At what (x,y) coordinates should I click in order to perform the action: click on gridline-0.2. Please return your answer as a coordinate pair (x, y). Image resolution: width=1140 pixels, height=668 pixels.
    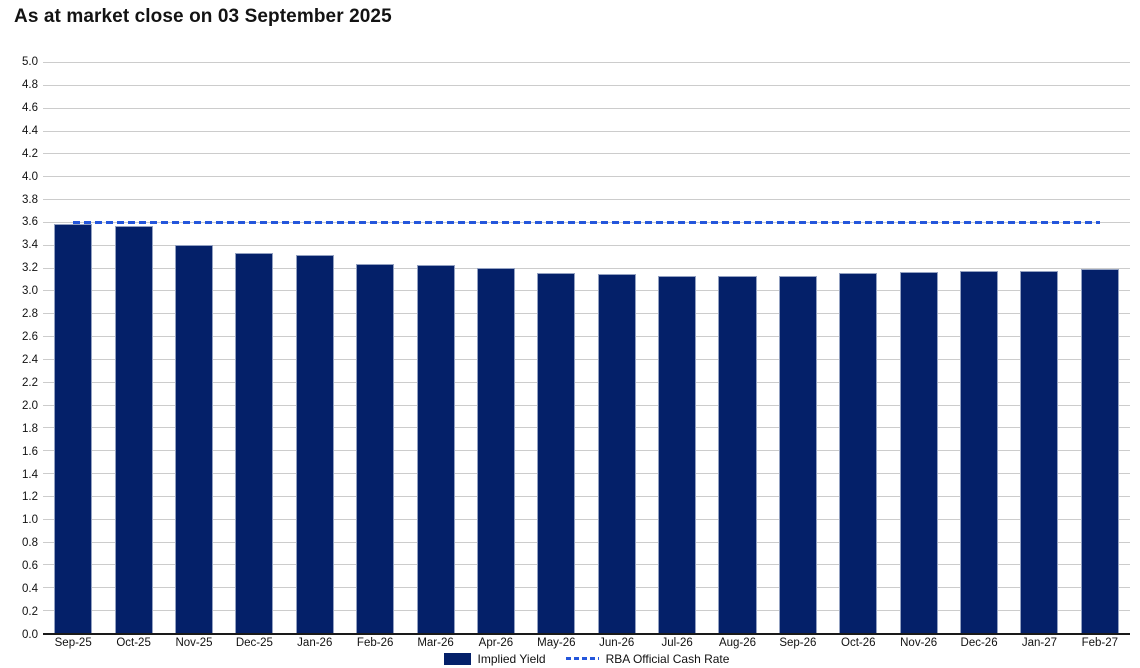
    Looking at the image, I should click on (586, 611).